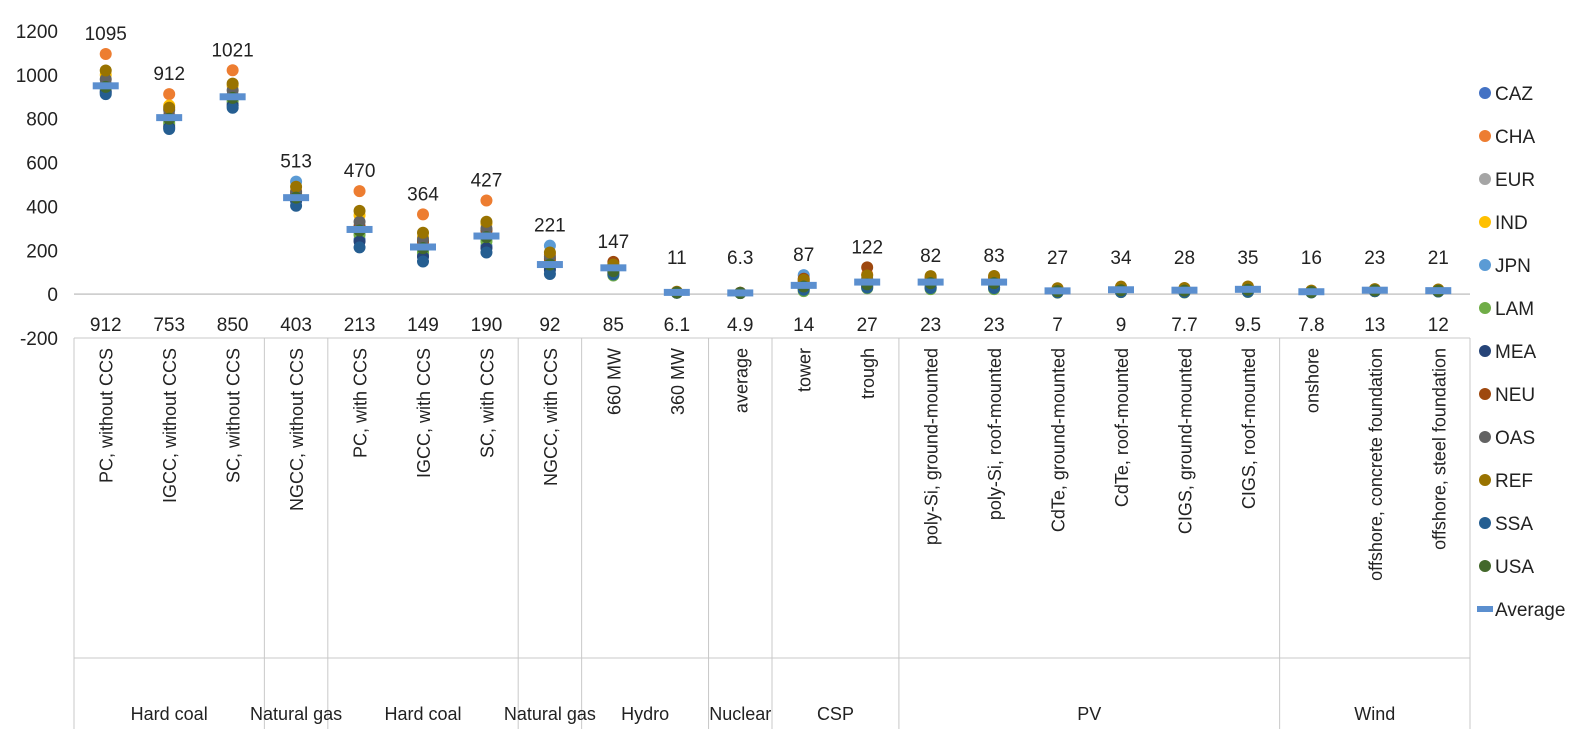 The width and height of the screenshot is (1583, 736). Describe the element at coordinates (551, 417) in the screenshot. I see `category-label: NGCC, with CCS` at that location.